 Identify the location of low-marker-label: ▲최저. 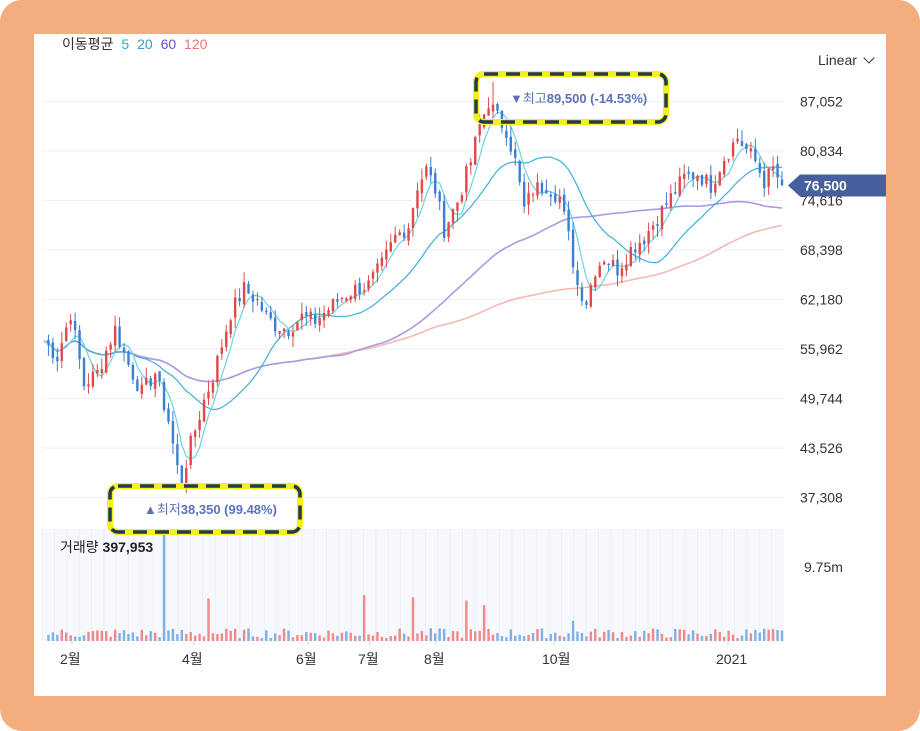
(162, 509).